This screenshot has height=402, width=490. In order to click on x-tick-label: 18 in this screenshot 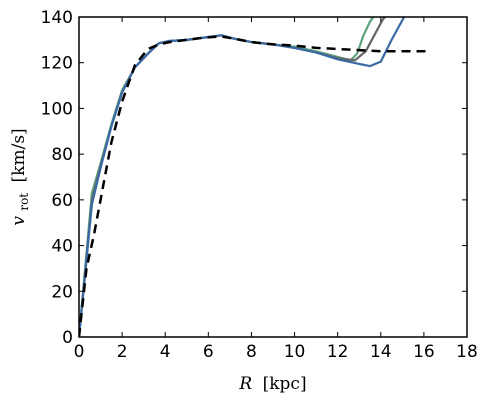, I will do `click(467, 352)`.